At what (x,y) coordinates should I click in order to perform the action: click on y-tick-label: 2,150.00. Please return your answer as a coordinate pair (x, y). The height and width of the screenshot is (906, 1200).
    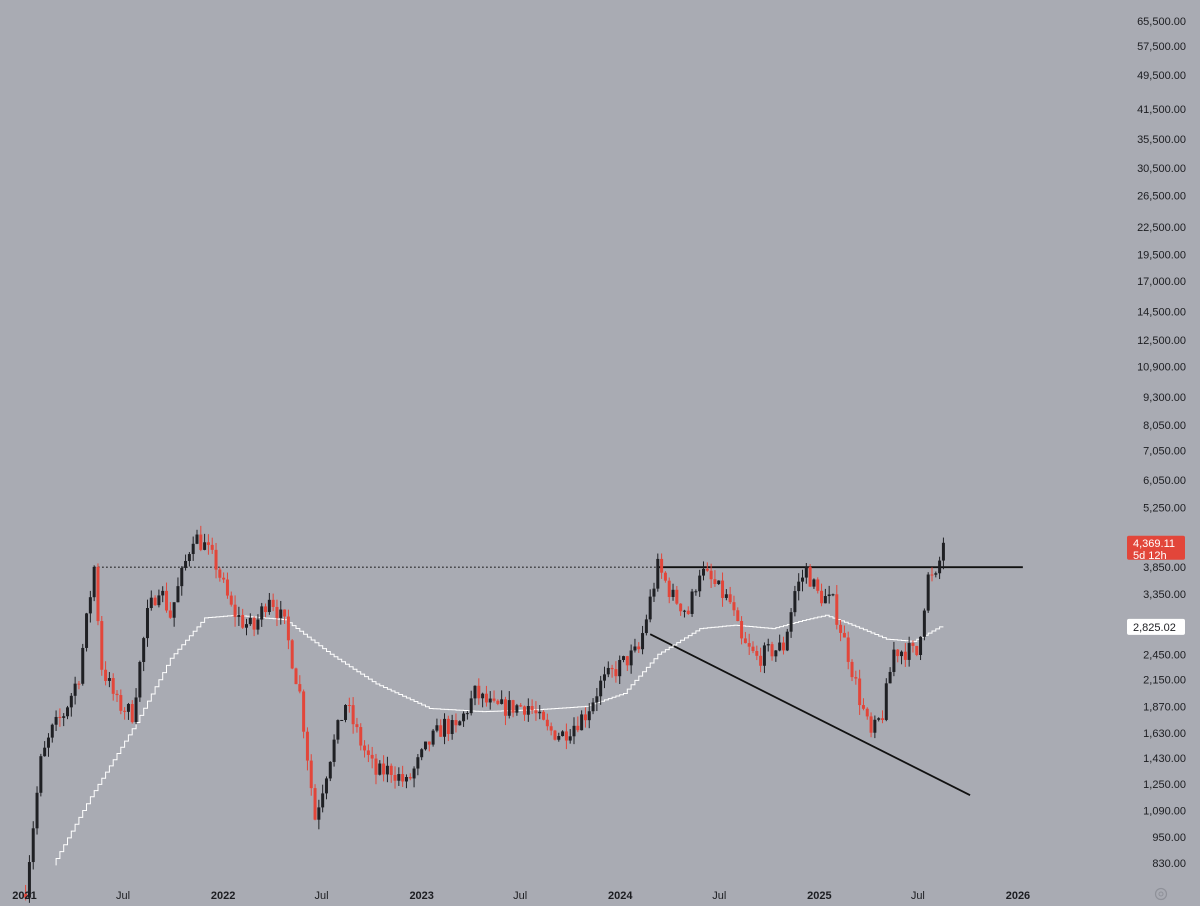
    Looking at the image, I should click on (1164, 681).